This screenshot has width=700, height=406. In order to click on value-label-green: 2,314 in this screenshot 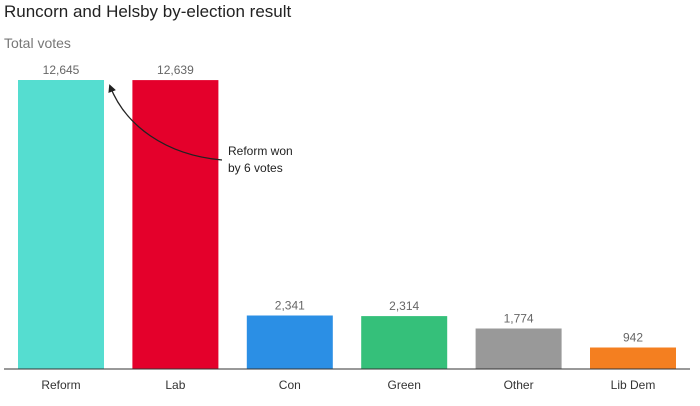, I will do `click(404, 306)`.